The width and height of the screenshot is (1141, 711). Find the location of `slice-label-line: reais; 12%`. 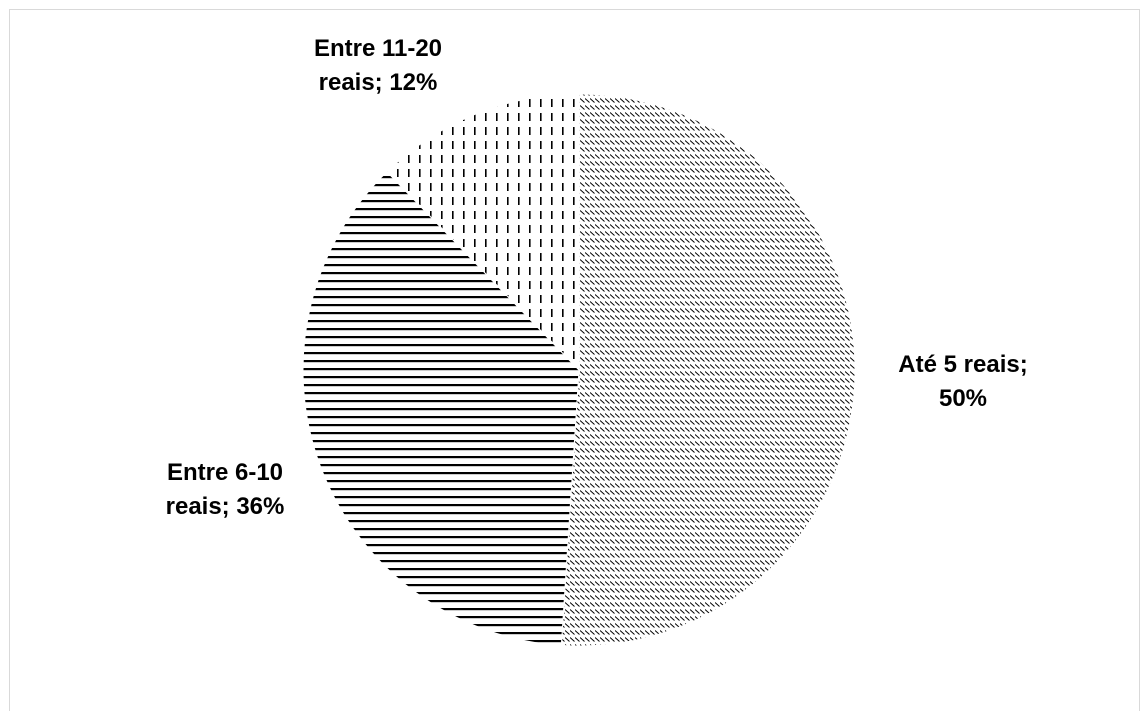

slice-label-line: reais; 12% is located at coordinates (378, 82).